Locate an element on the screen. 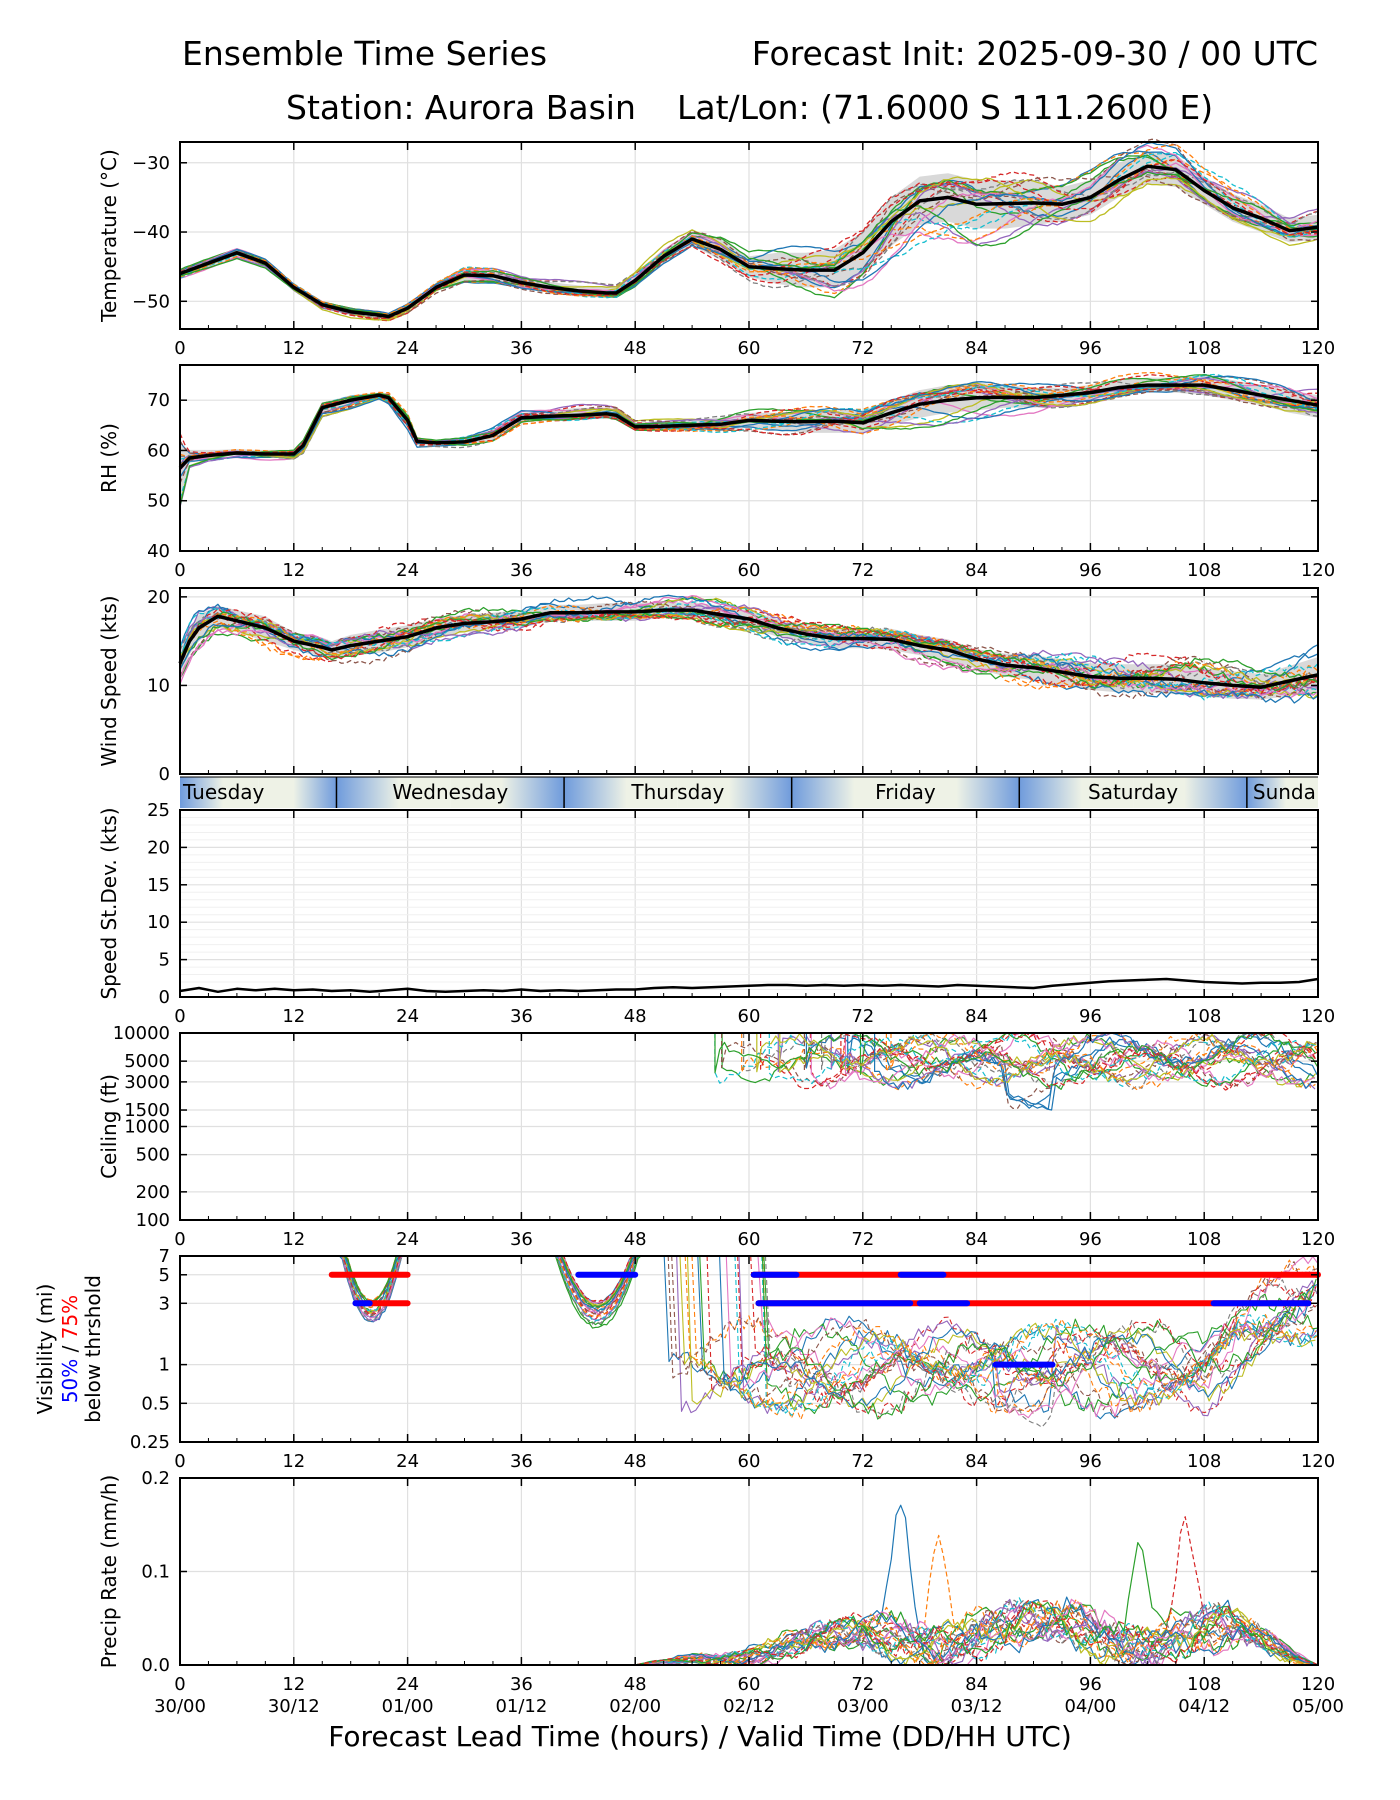 The height and width of the screenshot is (1800, 1400). ceiling-ytick-label: 1500 is located at coordinates (147, 1110).